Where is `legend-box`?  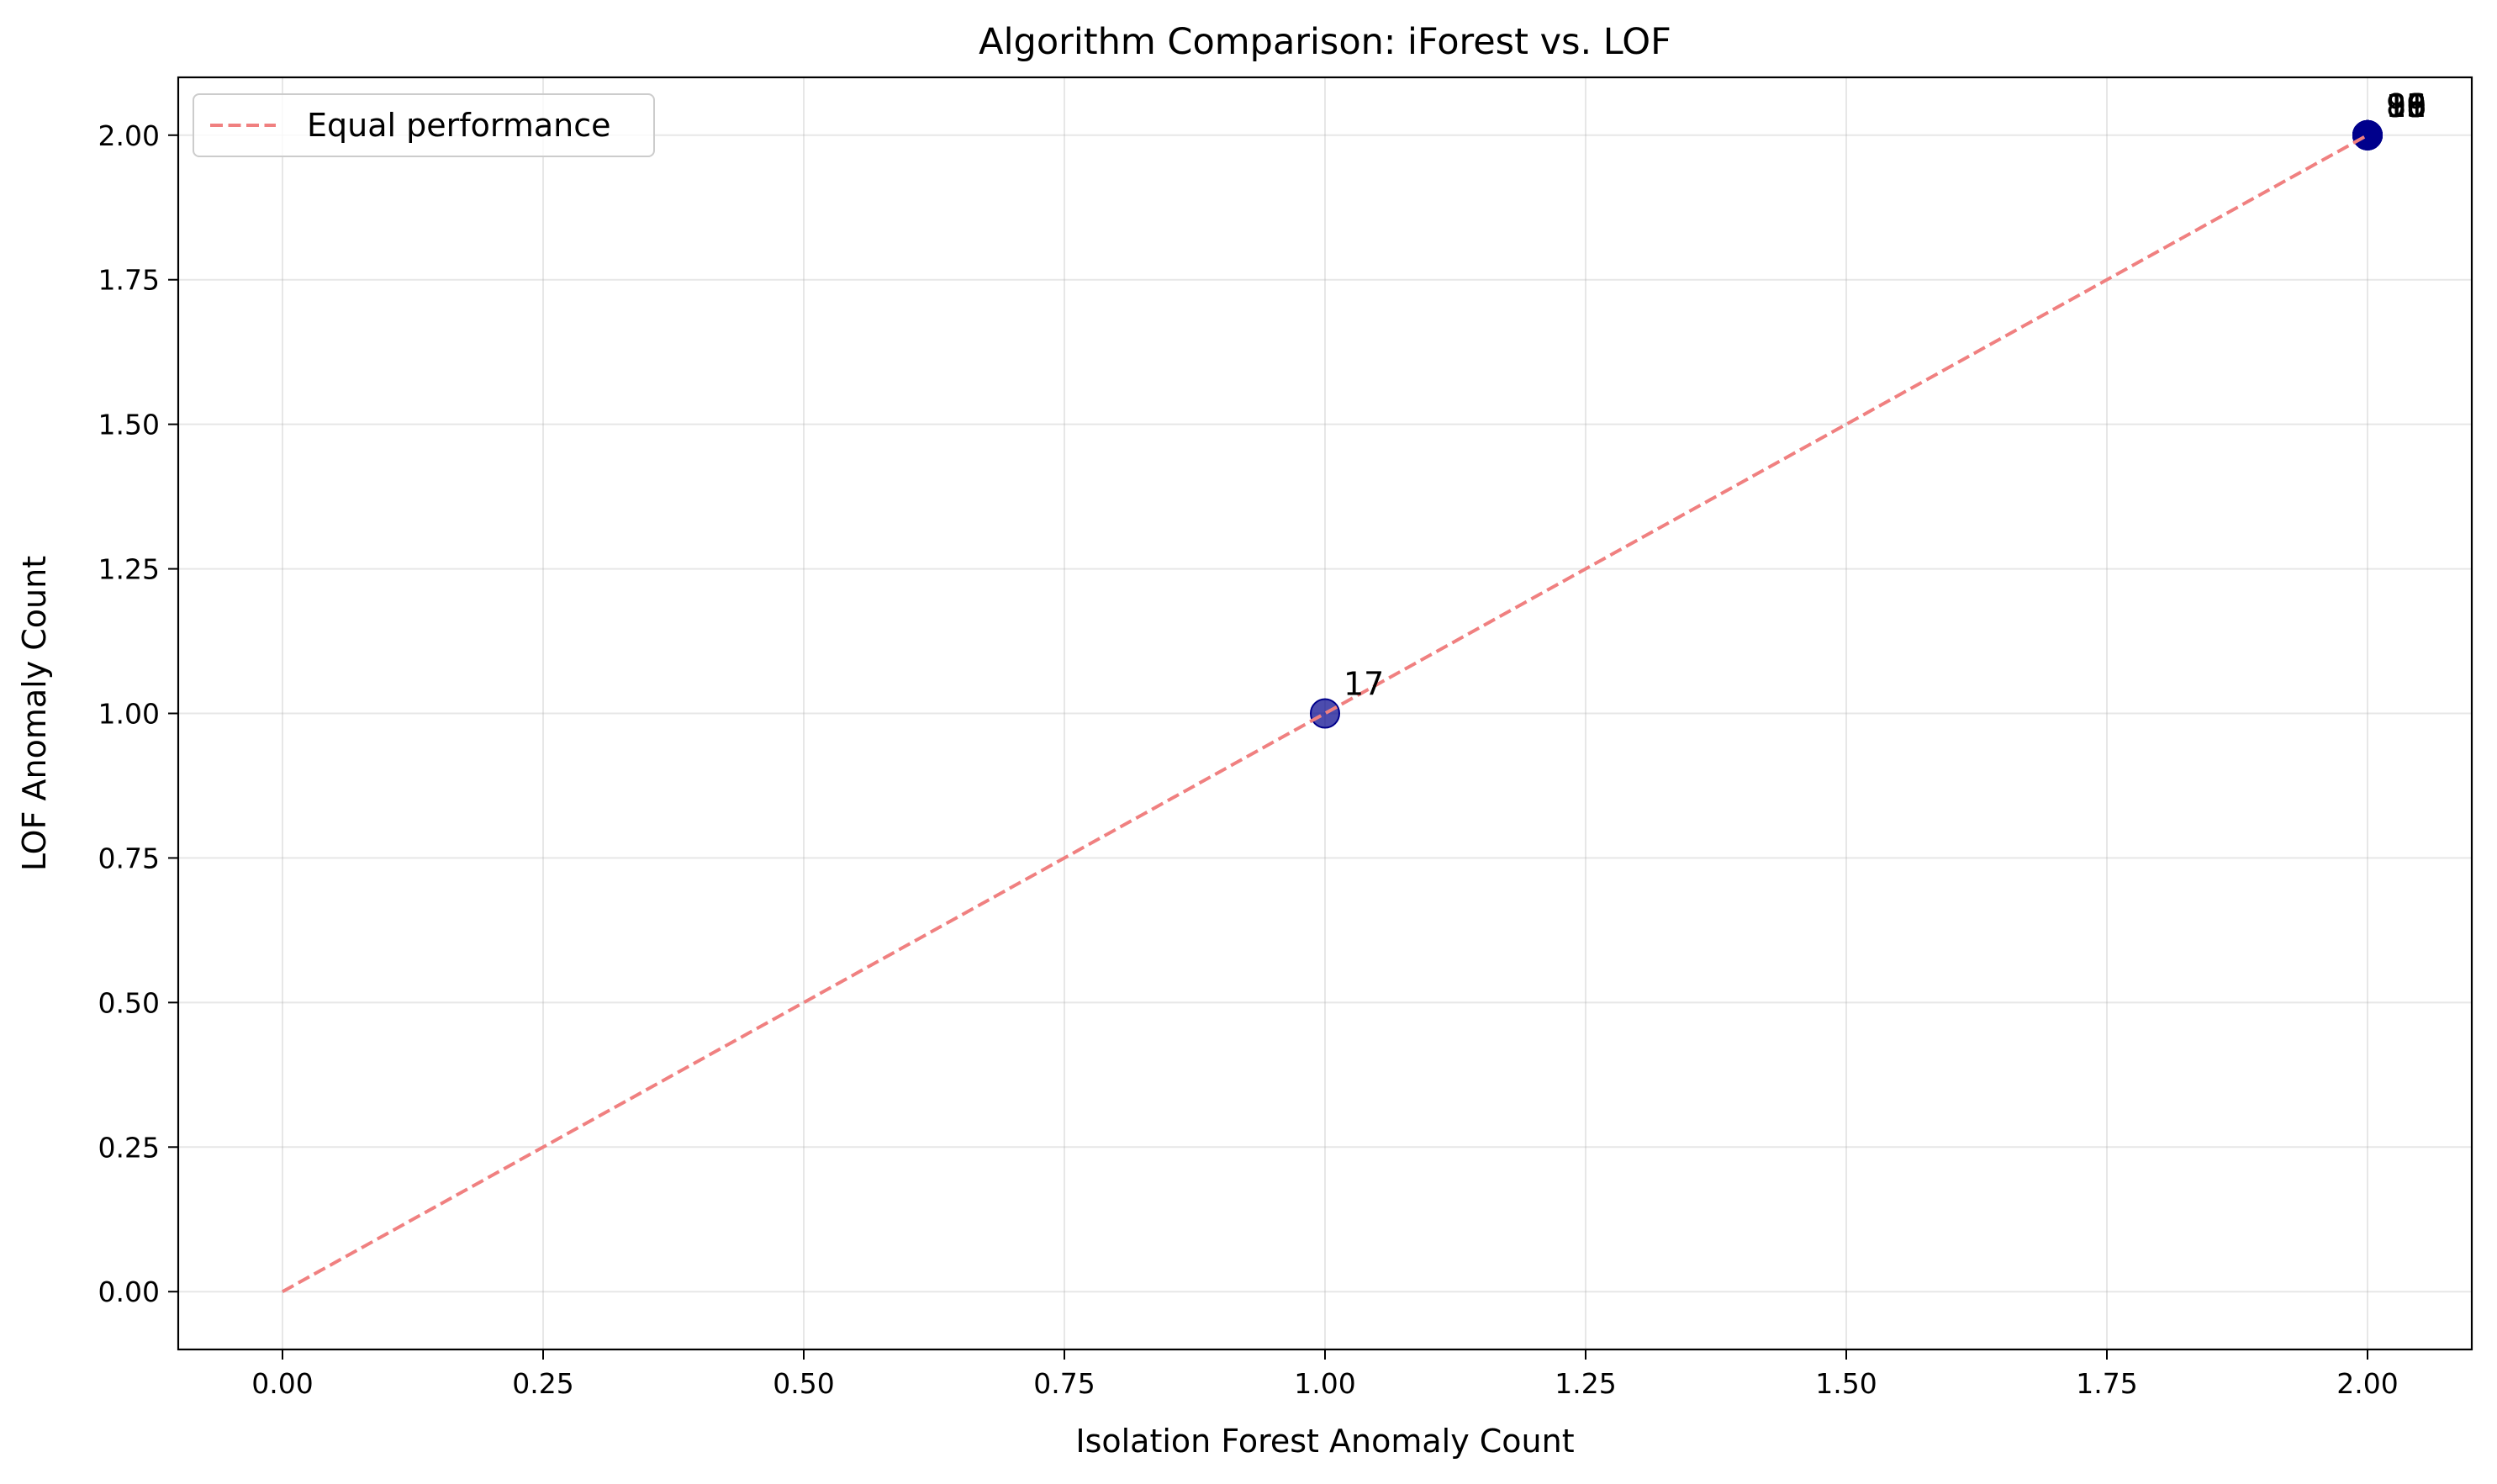
legend-box is located at coordinates (424, 125).